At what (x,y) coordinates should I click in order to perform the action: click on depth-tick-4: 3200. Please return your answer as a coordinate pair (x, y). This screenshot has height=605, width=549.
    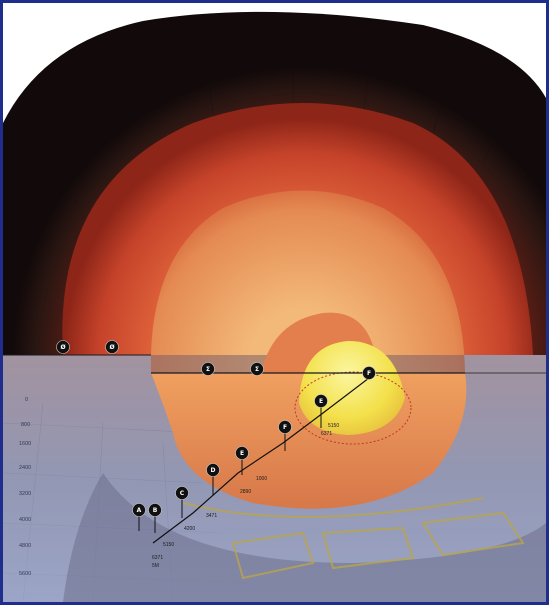
    Looking at the image, I should click on (25, 494).